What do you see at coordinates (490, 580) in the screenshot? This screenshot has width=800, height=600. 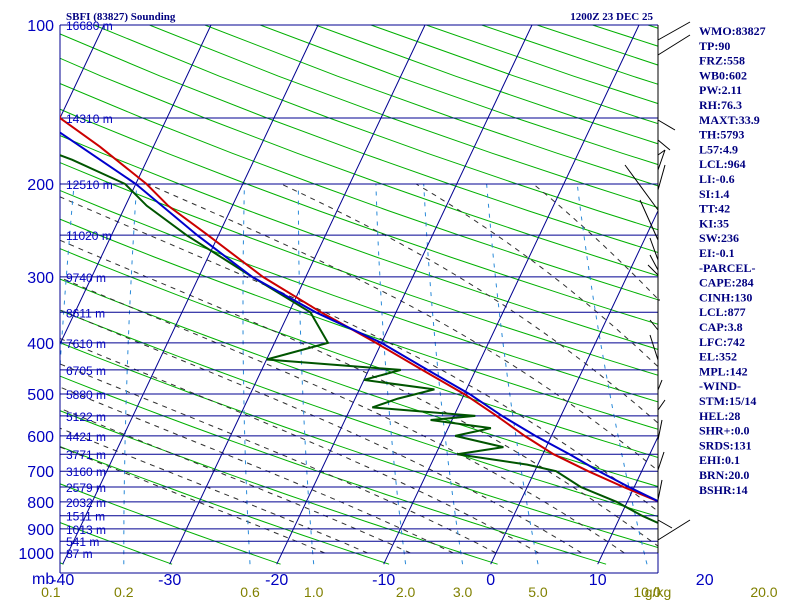 I see `temperature-tick-label: 0` at bounding box center [490, 580].